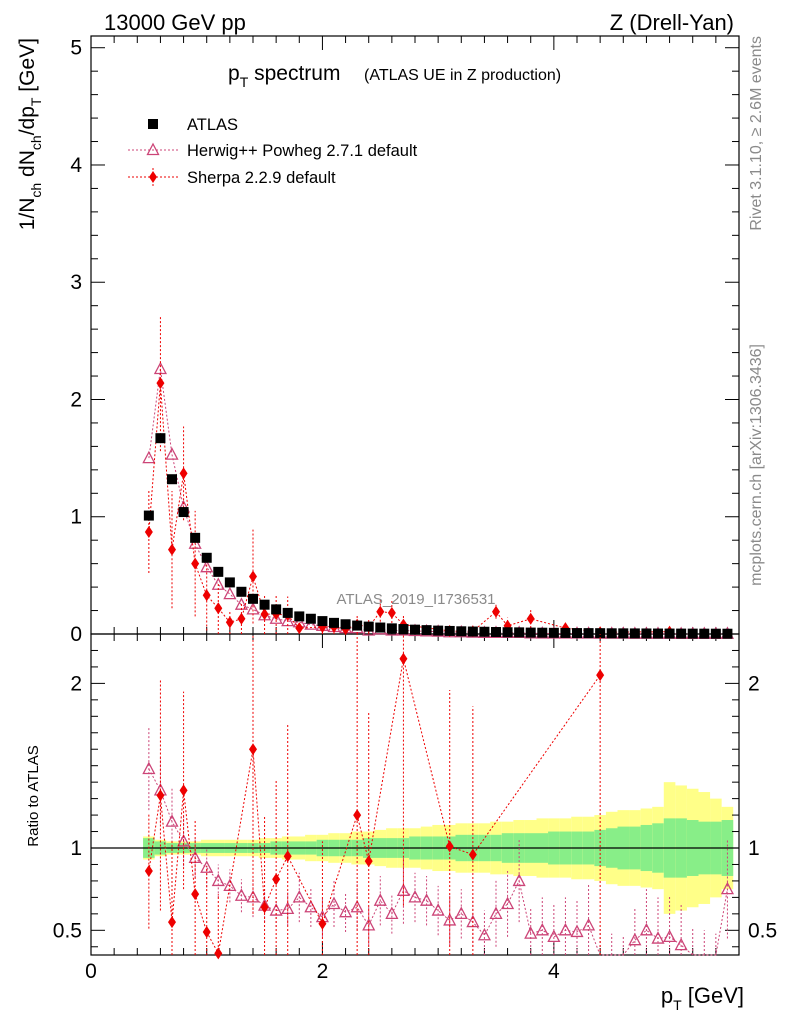 The image size is (786, 1024). Describe the element at coordinates (754, 683) in the screenshot. I see `y-tick-label-ratio-right: 2` at that location.